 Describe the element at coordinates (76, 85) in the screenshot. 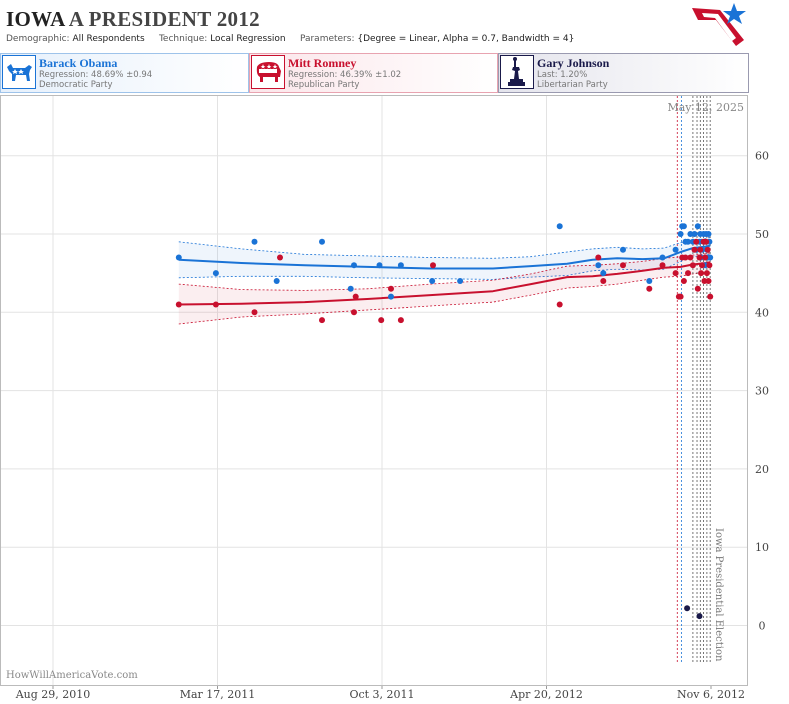

I see `candidate-party: Democratic Party` at that location.